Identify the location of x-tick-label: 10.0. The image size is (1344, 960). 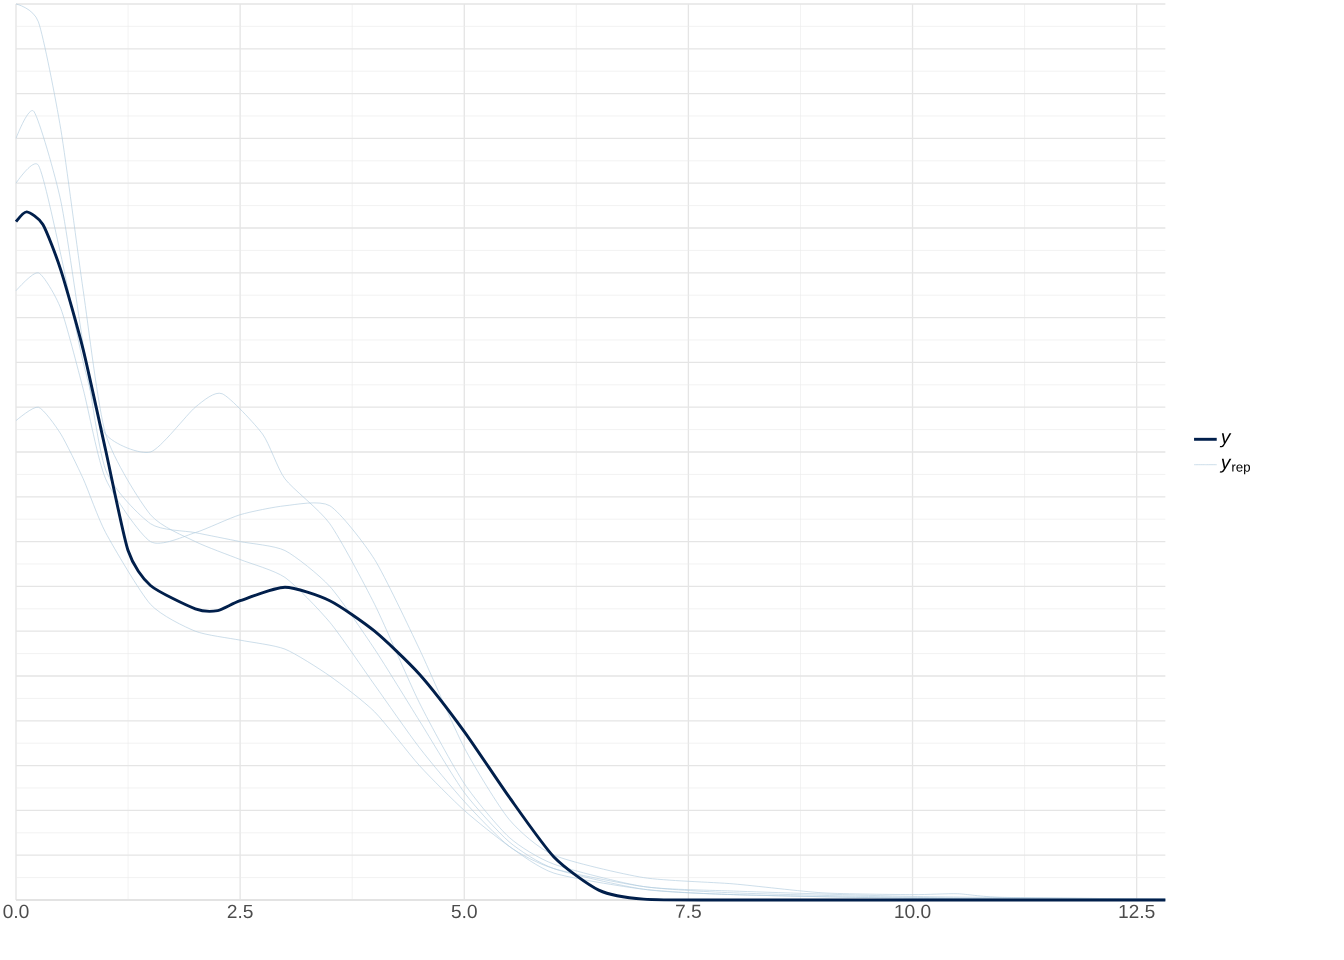
(913, 911).